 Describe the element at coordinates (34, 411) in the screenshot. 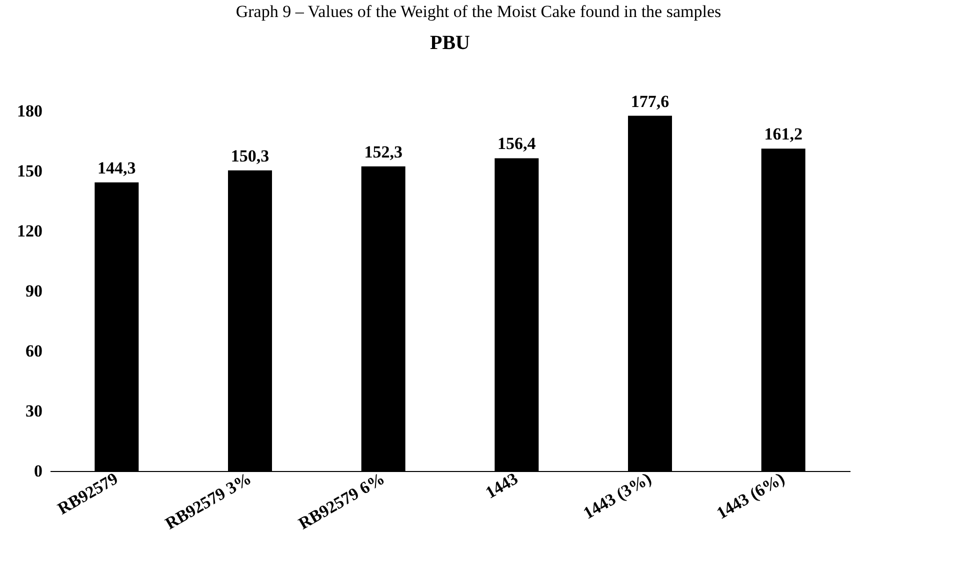

I see `y-tick-label: 30` at that location.